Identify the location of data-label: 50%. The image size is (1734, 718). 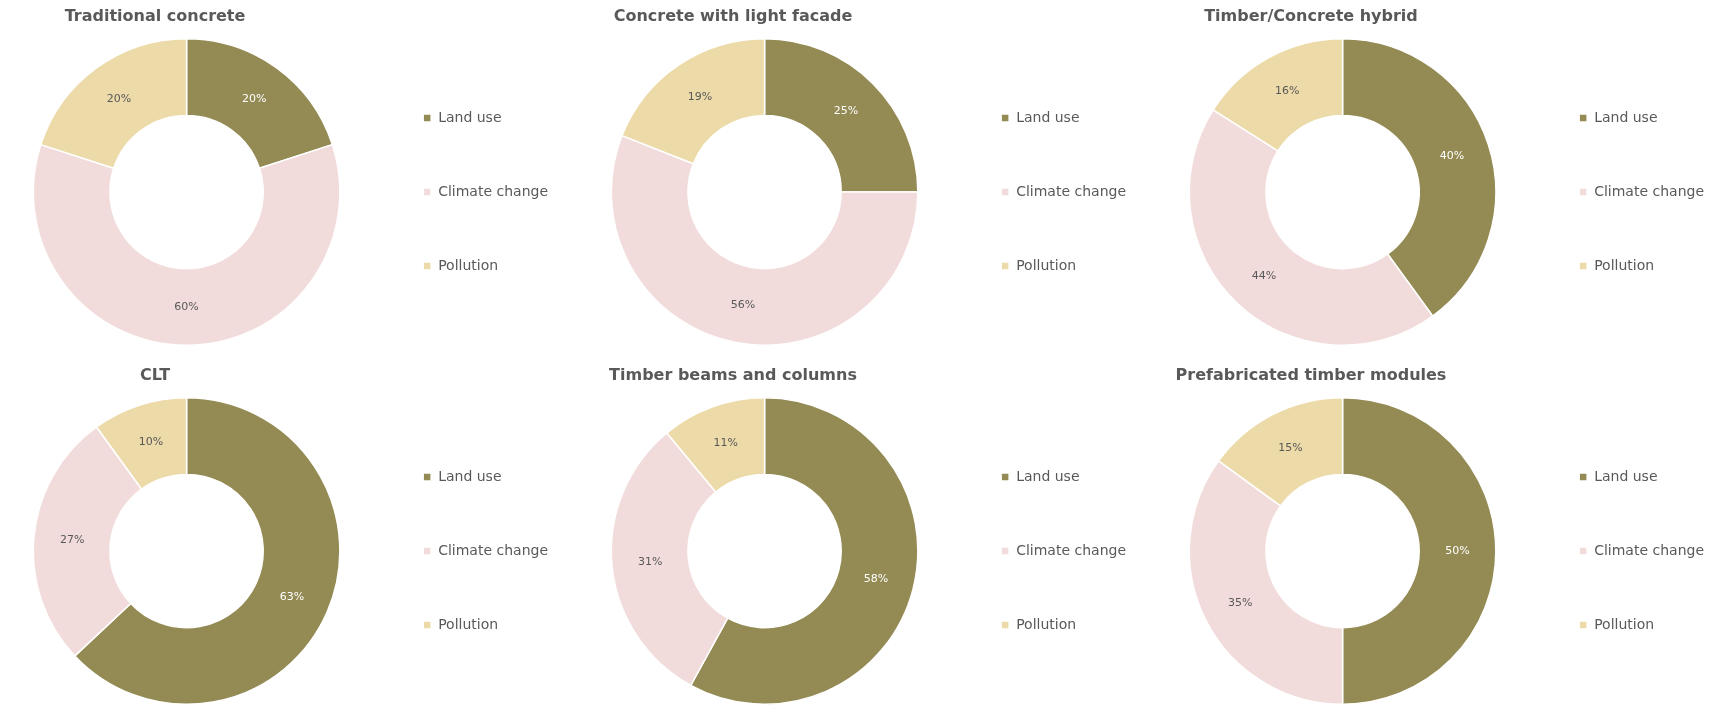
(1457, 550).